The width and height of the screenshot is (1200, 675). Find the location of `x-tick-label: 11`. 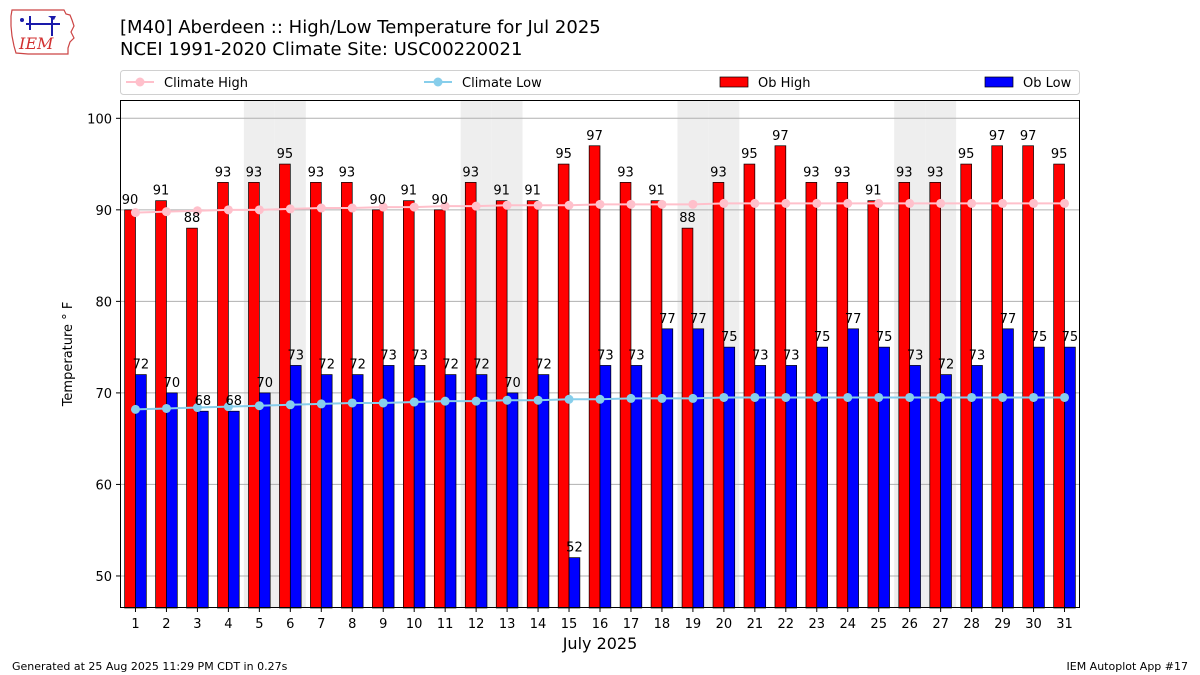

x-tick-label: 11 is located at coordinates (445, 624).